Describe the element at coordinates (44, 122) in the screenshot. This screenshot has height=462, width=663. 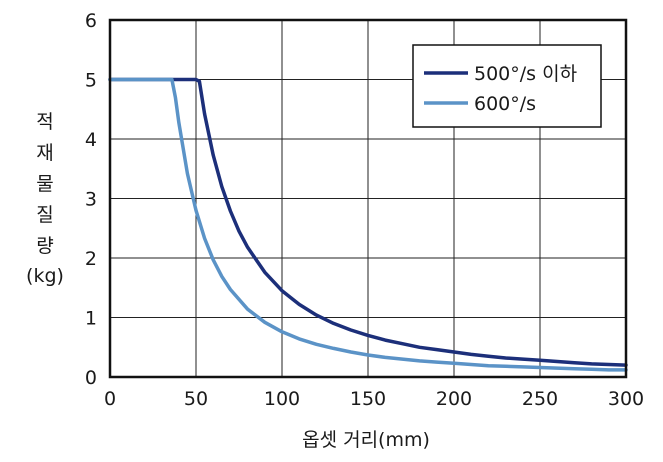
I see `y-axis-title-part: 적` at that location.